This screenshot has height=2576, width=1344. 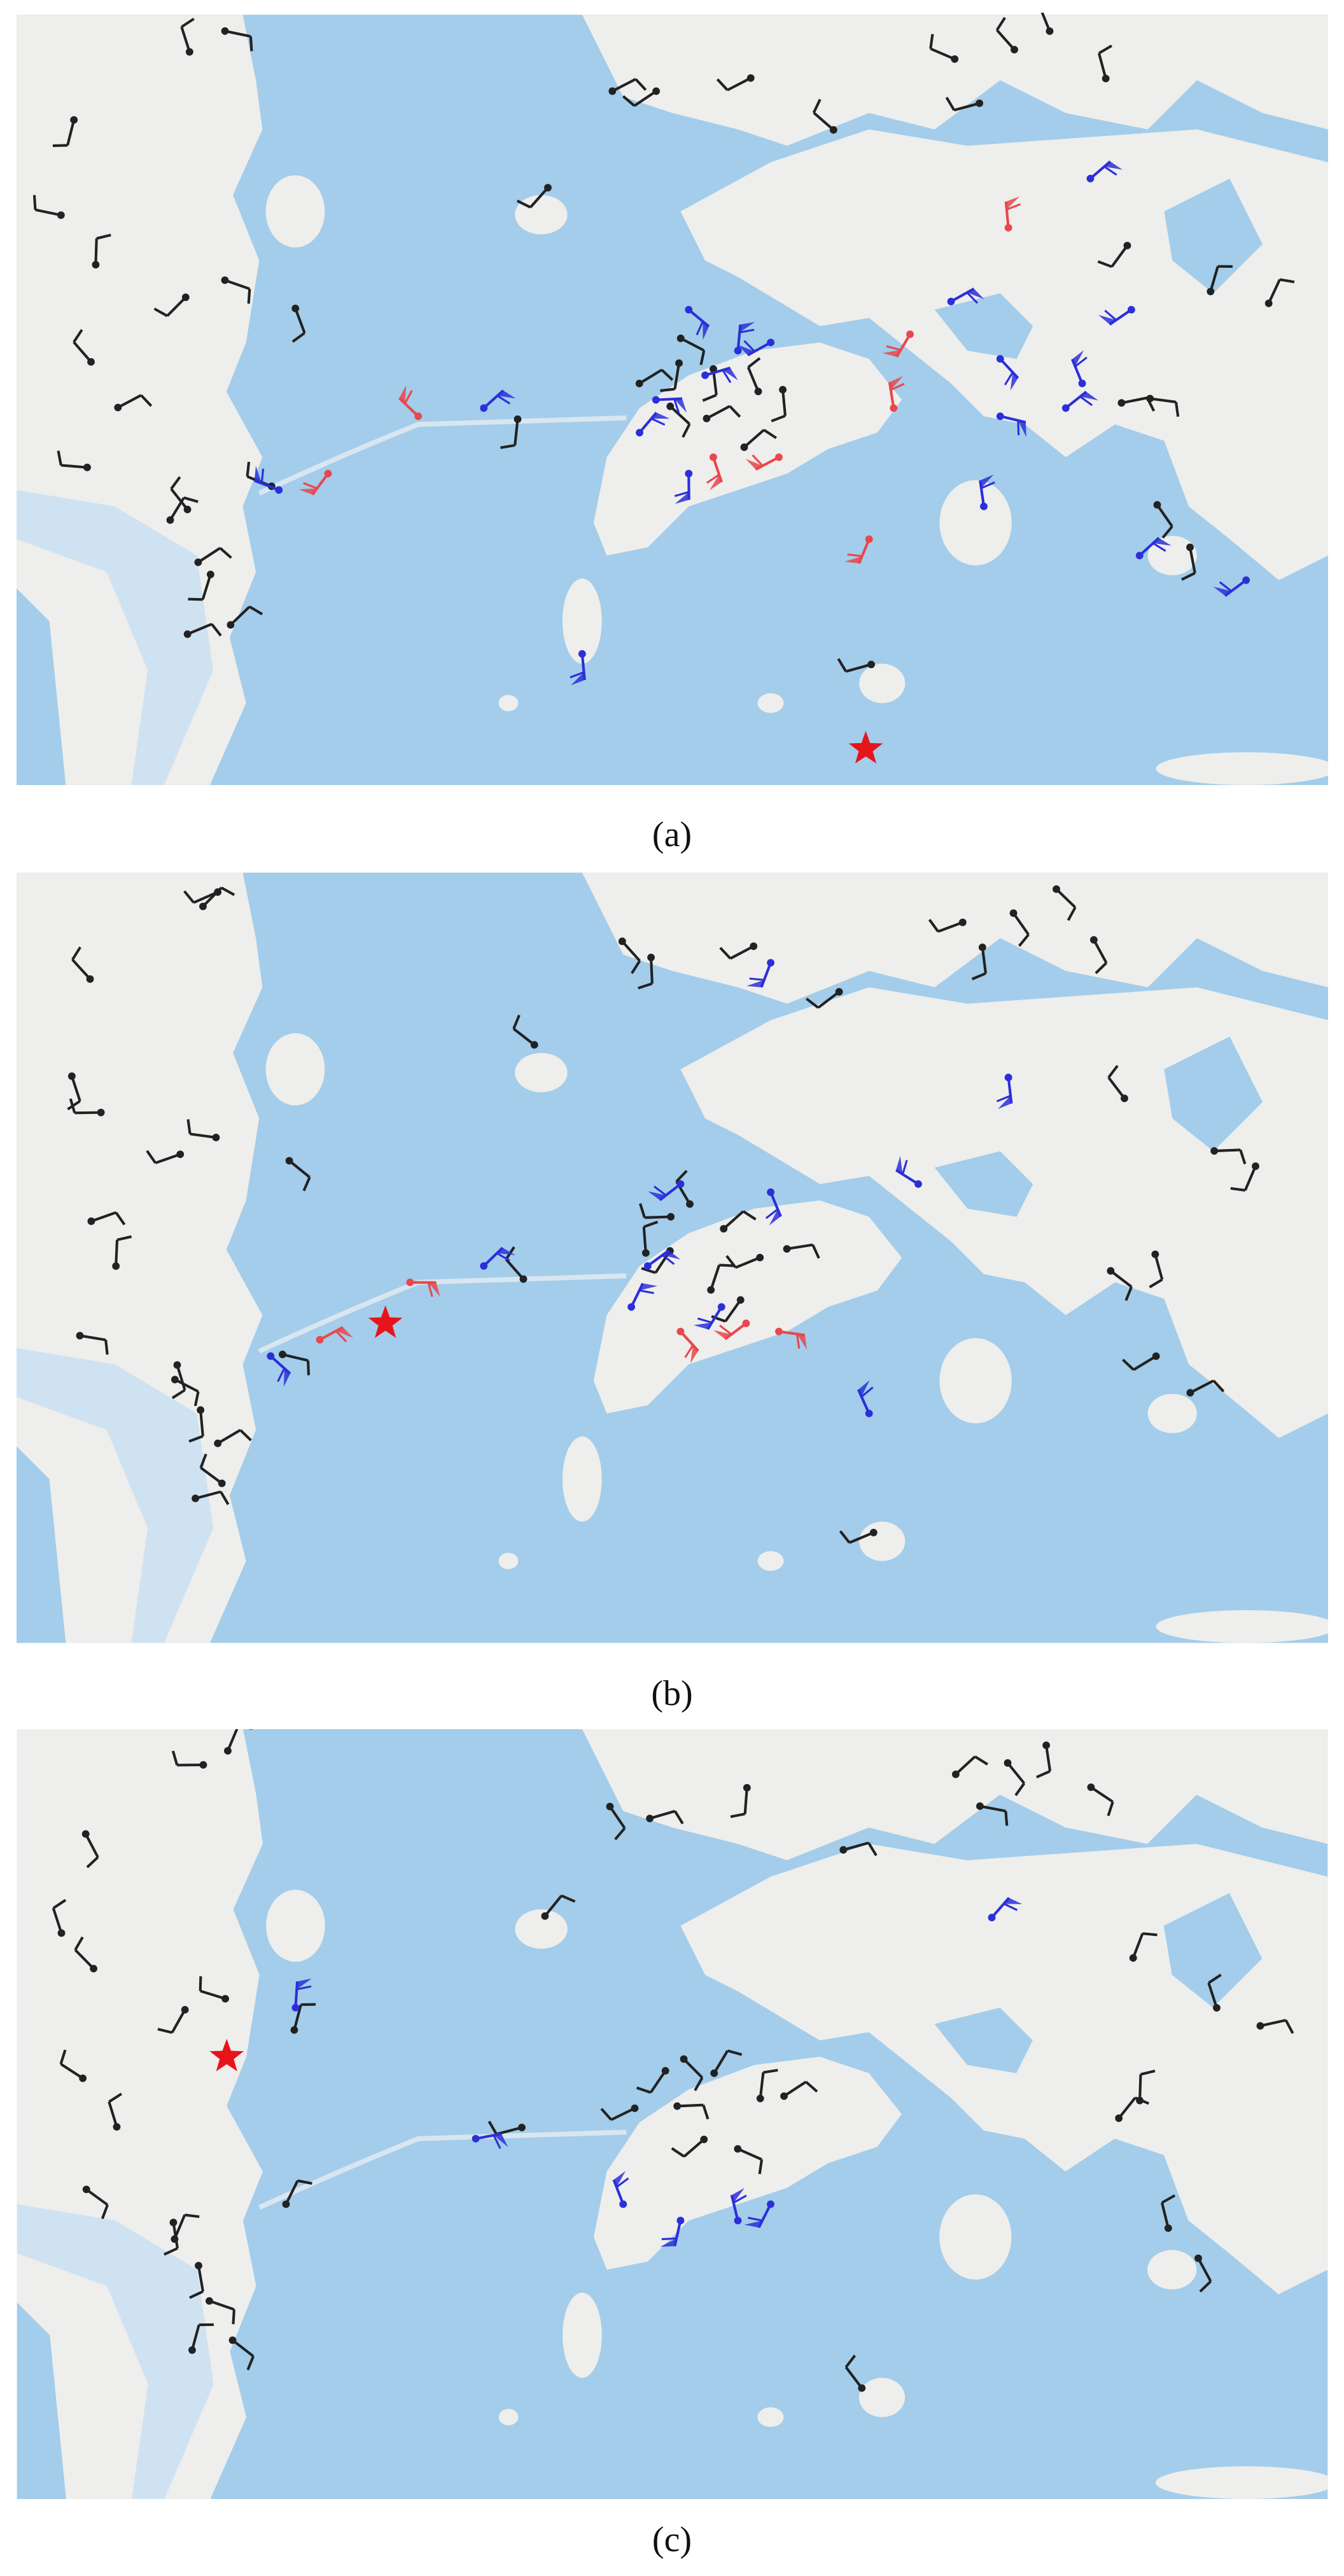 What do you see at coordinates (672, 834) in the screenshot?
I see `panel-label: (a)` at bounding box center [672, 834].